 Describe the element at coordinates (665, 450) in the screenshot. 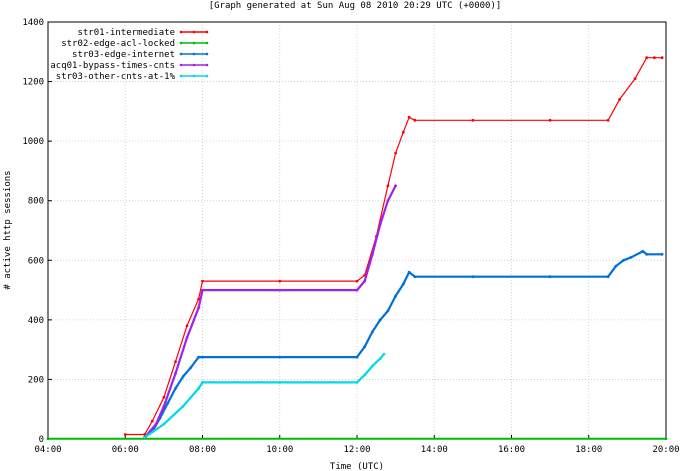

I see `x-tick-label: 20:00` at that location.